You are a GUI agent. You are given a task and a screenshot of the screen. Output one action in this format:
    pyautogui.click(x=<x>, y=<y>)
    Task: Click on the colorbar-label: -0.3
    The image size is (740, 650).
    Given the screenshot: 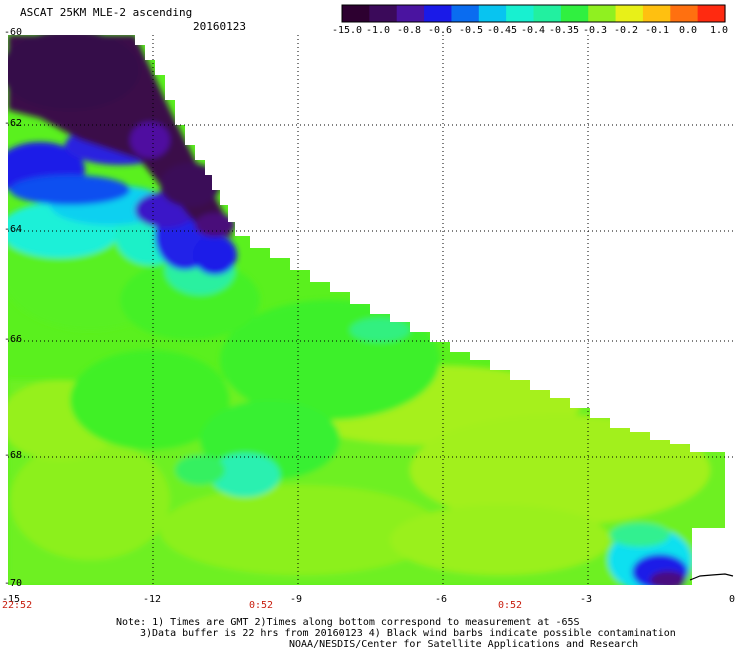 What is the action you would take?
    pyautogui.click(x=595, y=30)
    